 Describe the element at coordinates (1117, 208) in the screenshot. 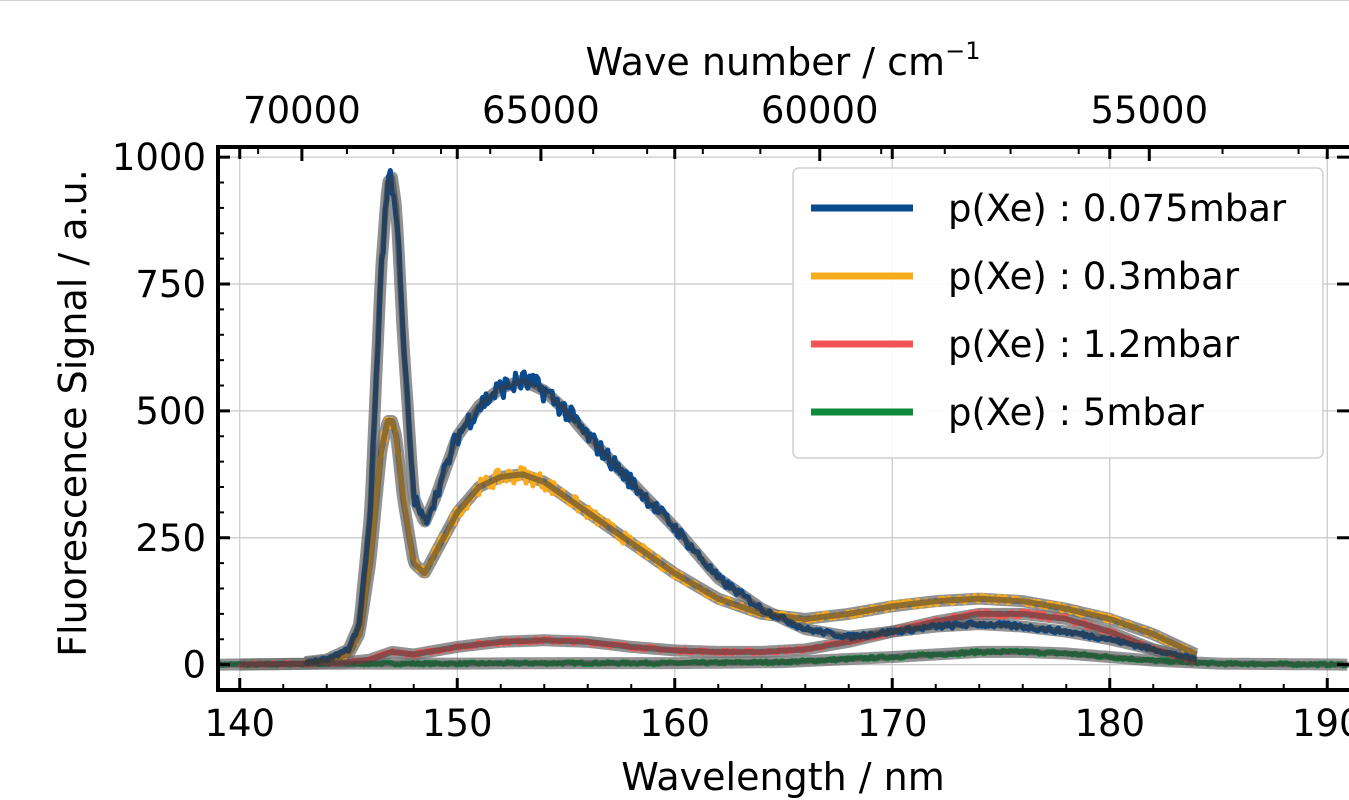

I see `legend-label-0: p(Xe) : 0.075mbar` at that location.